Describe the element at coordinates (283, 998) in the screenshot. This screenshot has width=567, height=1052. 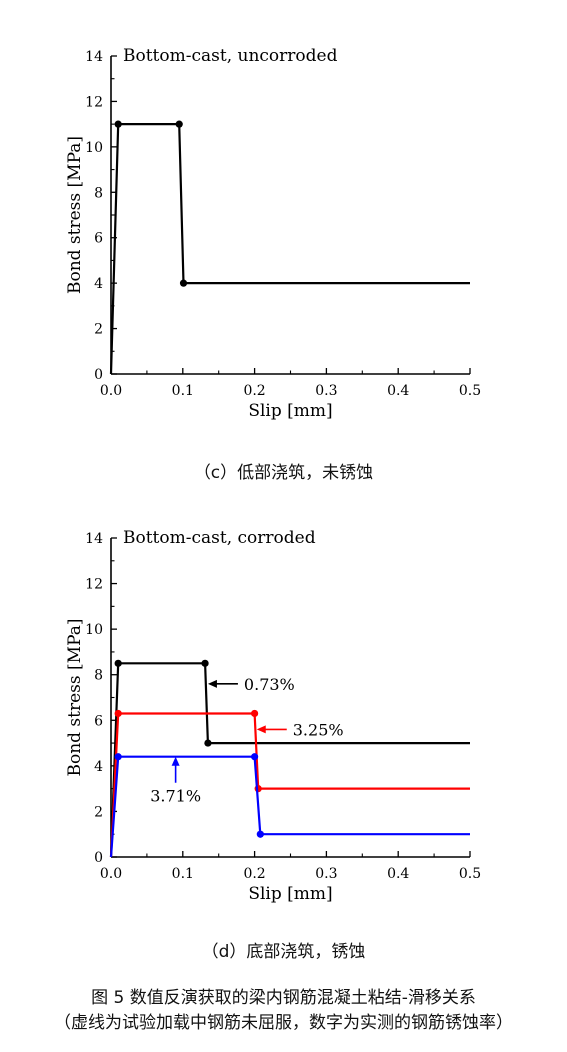
I see `figure-title: 图 5 数值反演获取的梁内钢筋混凝土粘结-滑移关系` at that location.